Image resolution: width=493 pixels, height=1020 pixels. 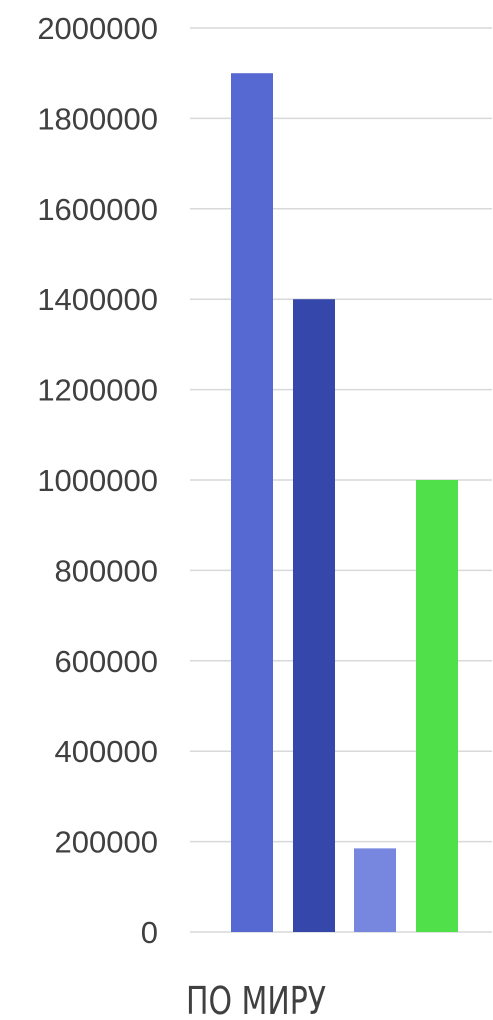 I want to click on y-tick-label: 600000, so click(x=106, y=661).